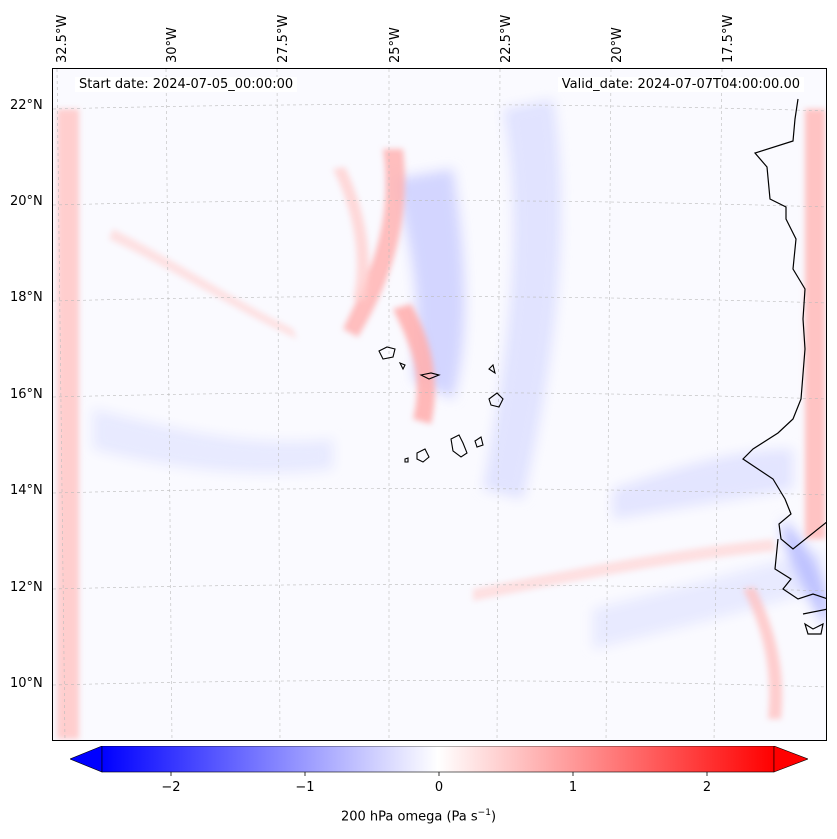 This screenshot has width=837, height=839. What do you see at coordinates (26, 587) in the screenshot?
I see `lat-label-12n: 12°N` at bounding box center [26, 587].